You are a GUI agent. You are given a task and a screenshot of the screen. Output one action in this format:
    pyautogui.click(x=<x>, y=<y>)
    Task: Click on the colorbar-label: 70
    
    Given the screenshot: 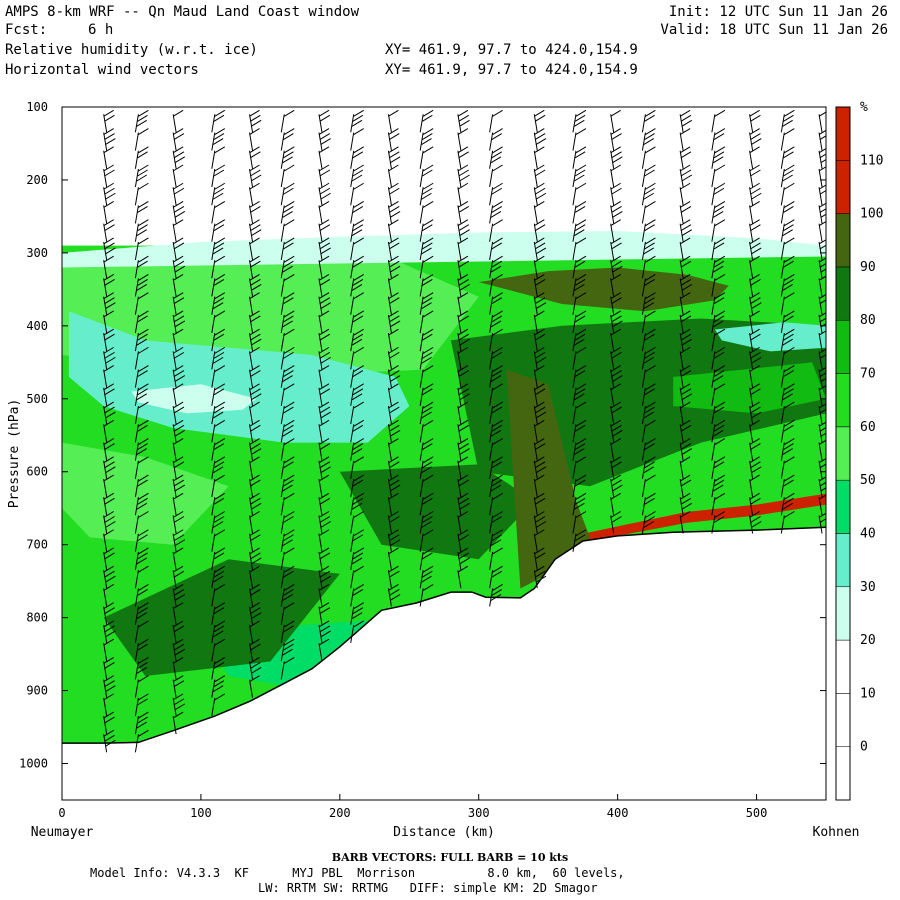 What is the action you would take?
    pyautogui.click(x=868, y=374)
    